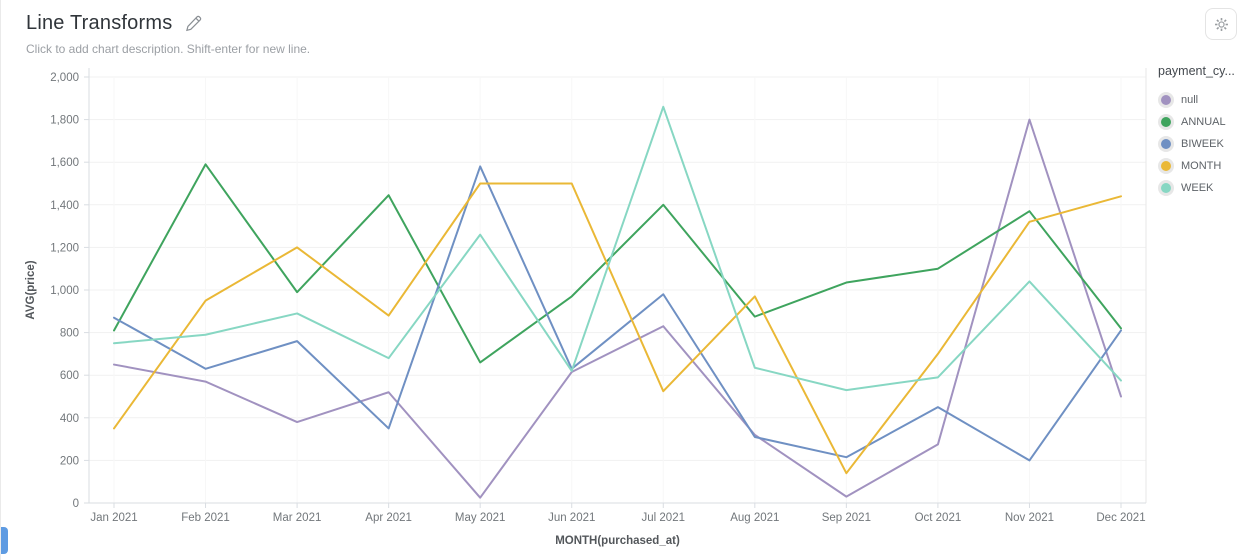 Image resolution: width=1253 pixels, height=560 pixels. What do you see at coordinates (1205, 100) in the screenshot?
I see `legend-item-null: null` at bounding box center [1205, 100].